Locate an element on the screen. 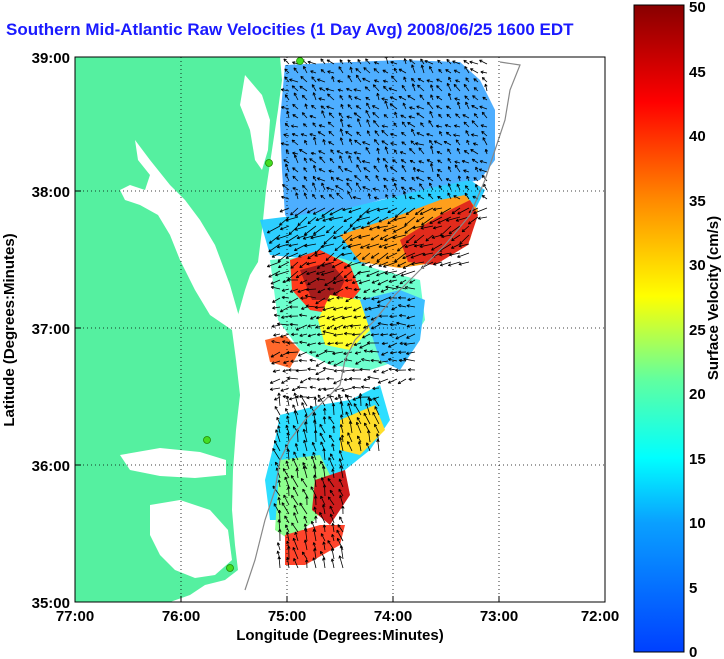 This screenshot has height=659, width=724. colorbar-label: Surface Velocity (cm/s) is located at coordinates (713, 298).